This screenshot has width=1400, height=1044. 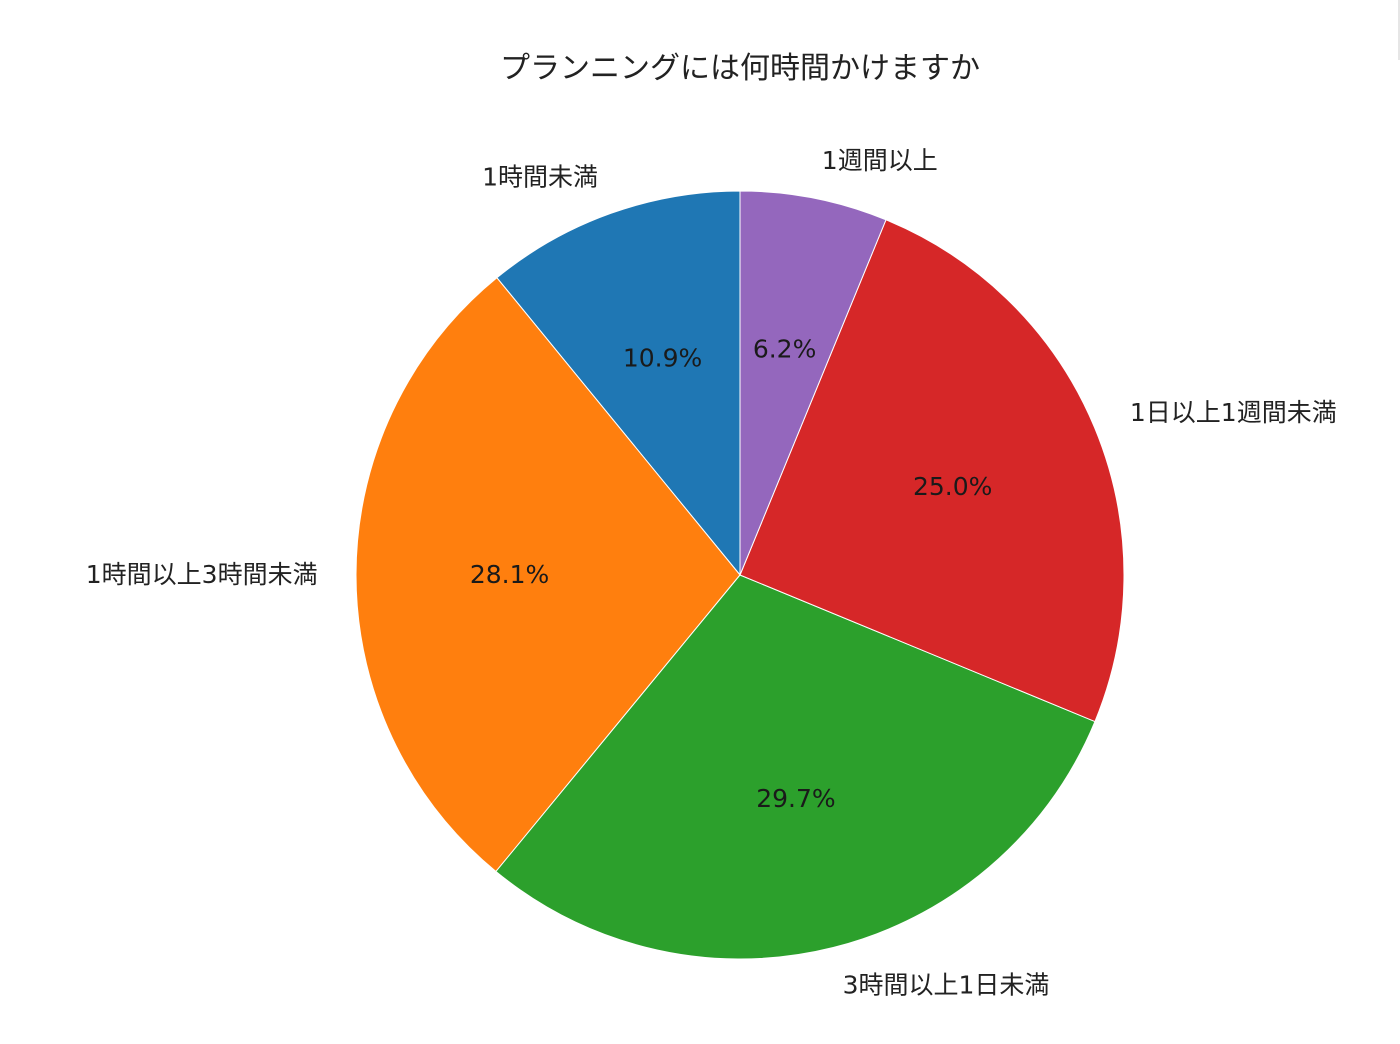 I want to click on slice-1-percent-label: 10.9%, so click(x=662, y=358).